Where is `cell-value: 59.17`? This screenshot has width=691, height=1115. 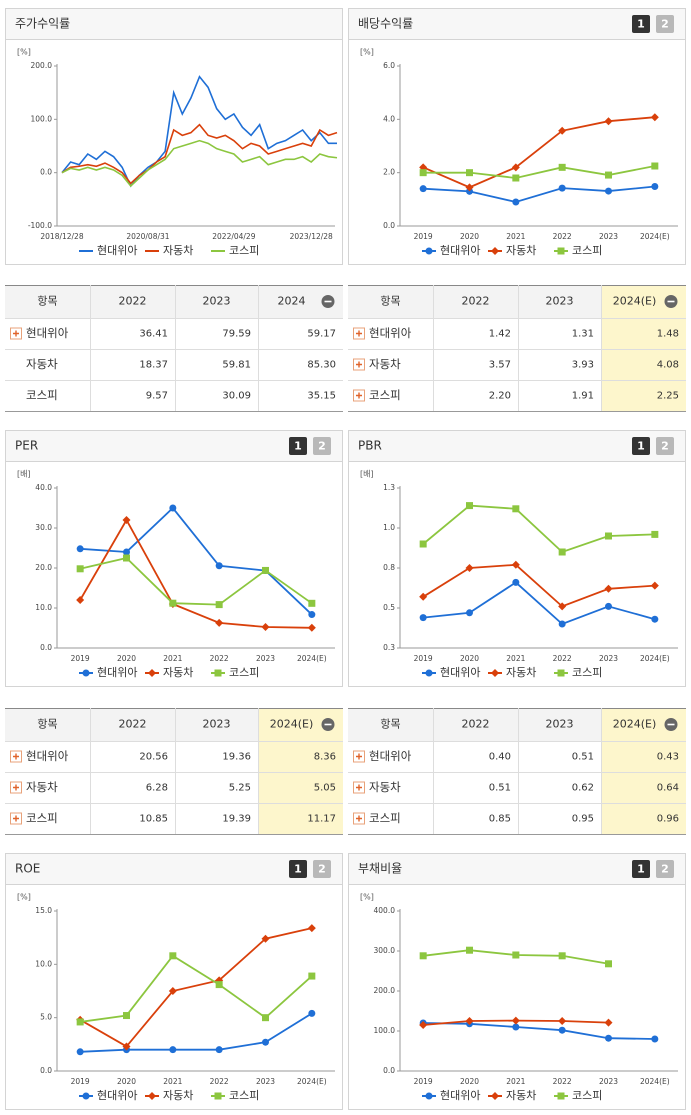
cell-value: 59.17 is located at coordinates (321, 334).